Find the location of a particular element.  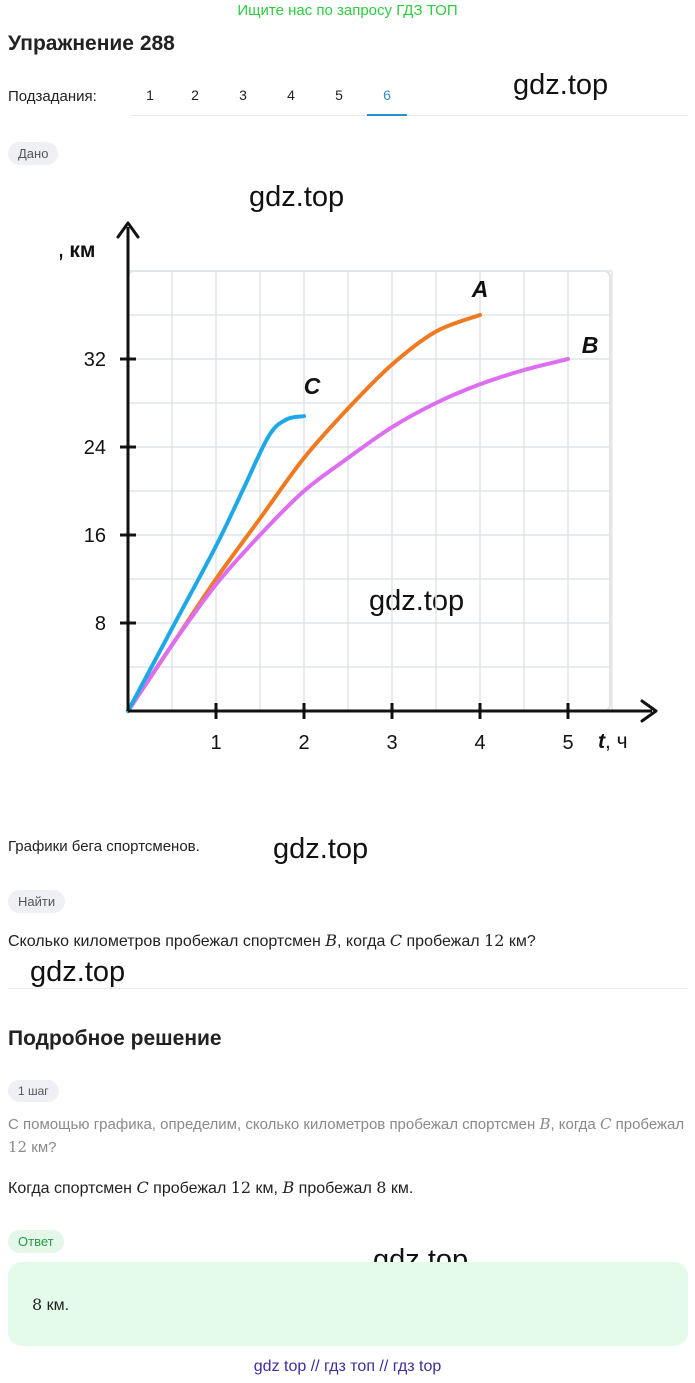

x-axis-arrow is located at coordinates (649, 711).